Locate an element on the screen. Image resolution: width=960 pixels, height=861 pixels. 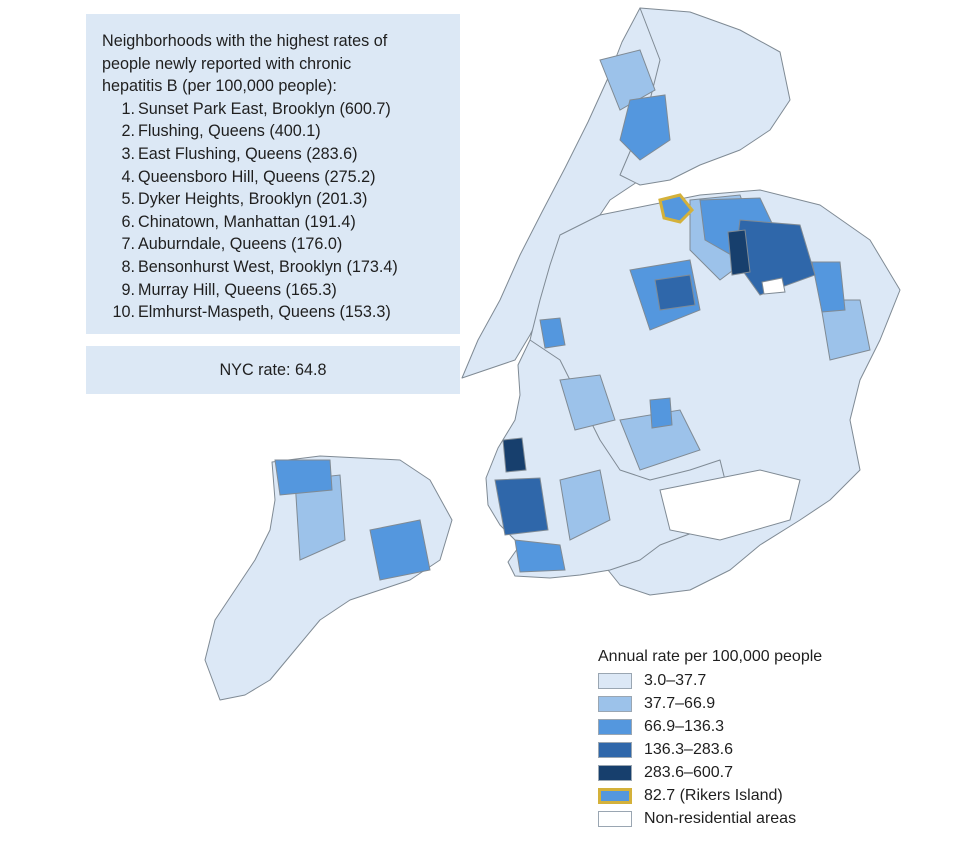
top-rate-item: 2. Flushing, Queens (400.1) is located at coordinates (275, 131).